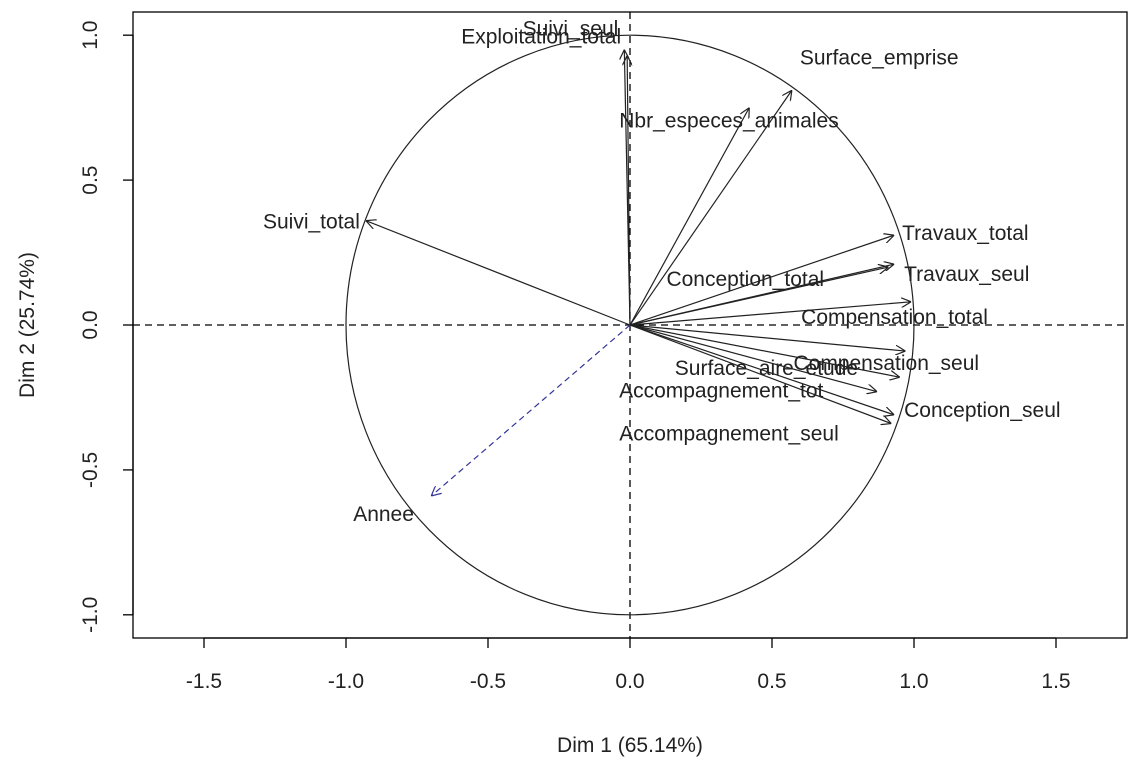 The image size is (1129, 763). What do you see at coordinates (689, 217) in the screenshot?
I see `arrow-nbr-especes-animales` at bounding box center [689, 217].